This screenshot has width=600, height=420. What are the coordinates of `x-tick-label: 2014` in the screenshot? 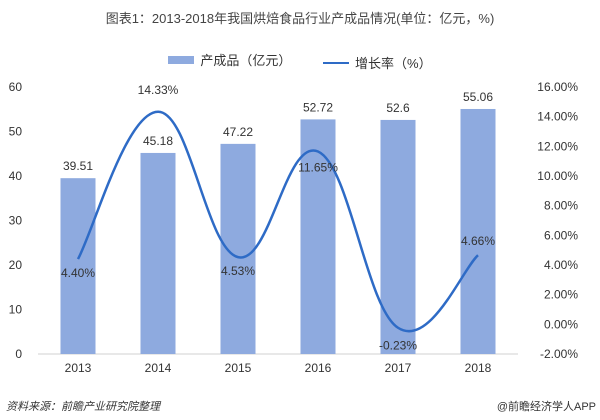 It's located at (158, 368).